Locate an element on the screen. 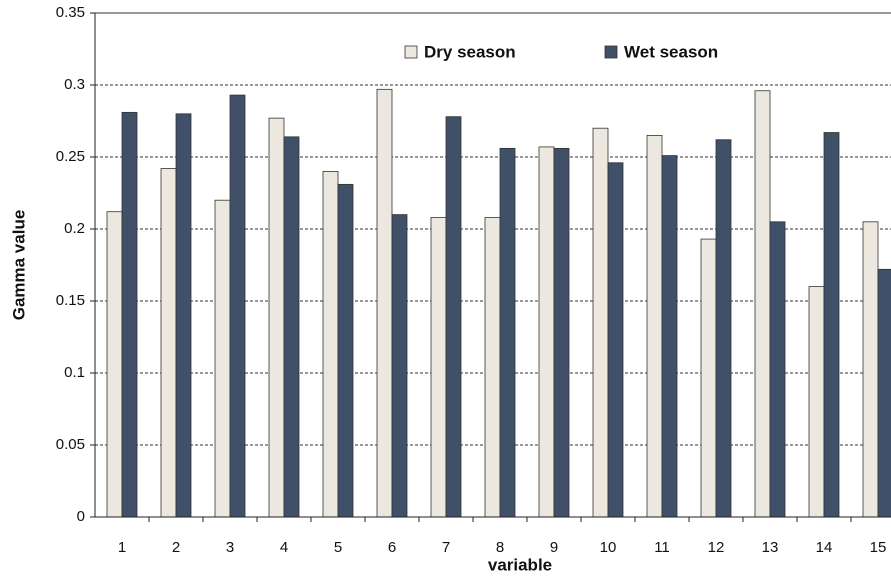 Image resolution: width=891 pixels, height=576 pixels. y-tick-label: 0 is located at coordinates (81, 516).